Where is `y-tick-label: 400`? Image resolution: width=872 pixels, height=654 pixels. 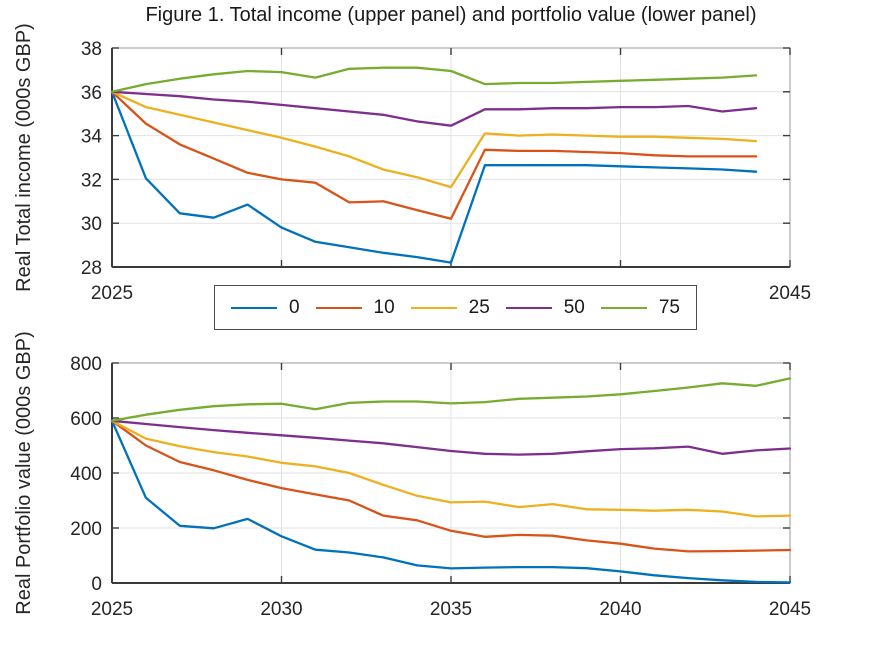 y-tick-label: 400 is located at coordinates (86, 474).